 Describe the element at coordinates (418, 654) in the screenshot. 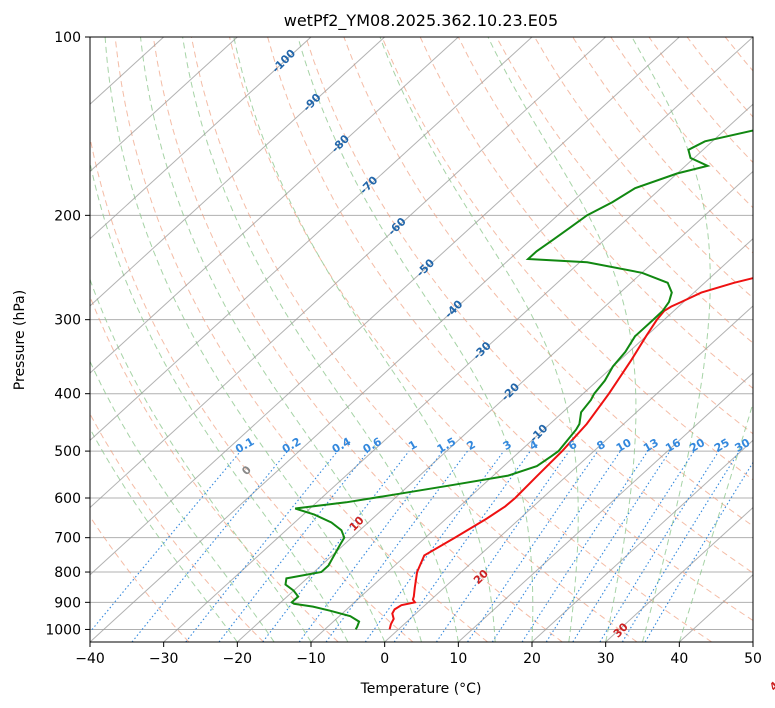

I see `x-axis-ticks: −40 −30 −20 −10 0 10 20 30 40 50` at that location.